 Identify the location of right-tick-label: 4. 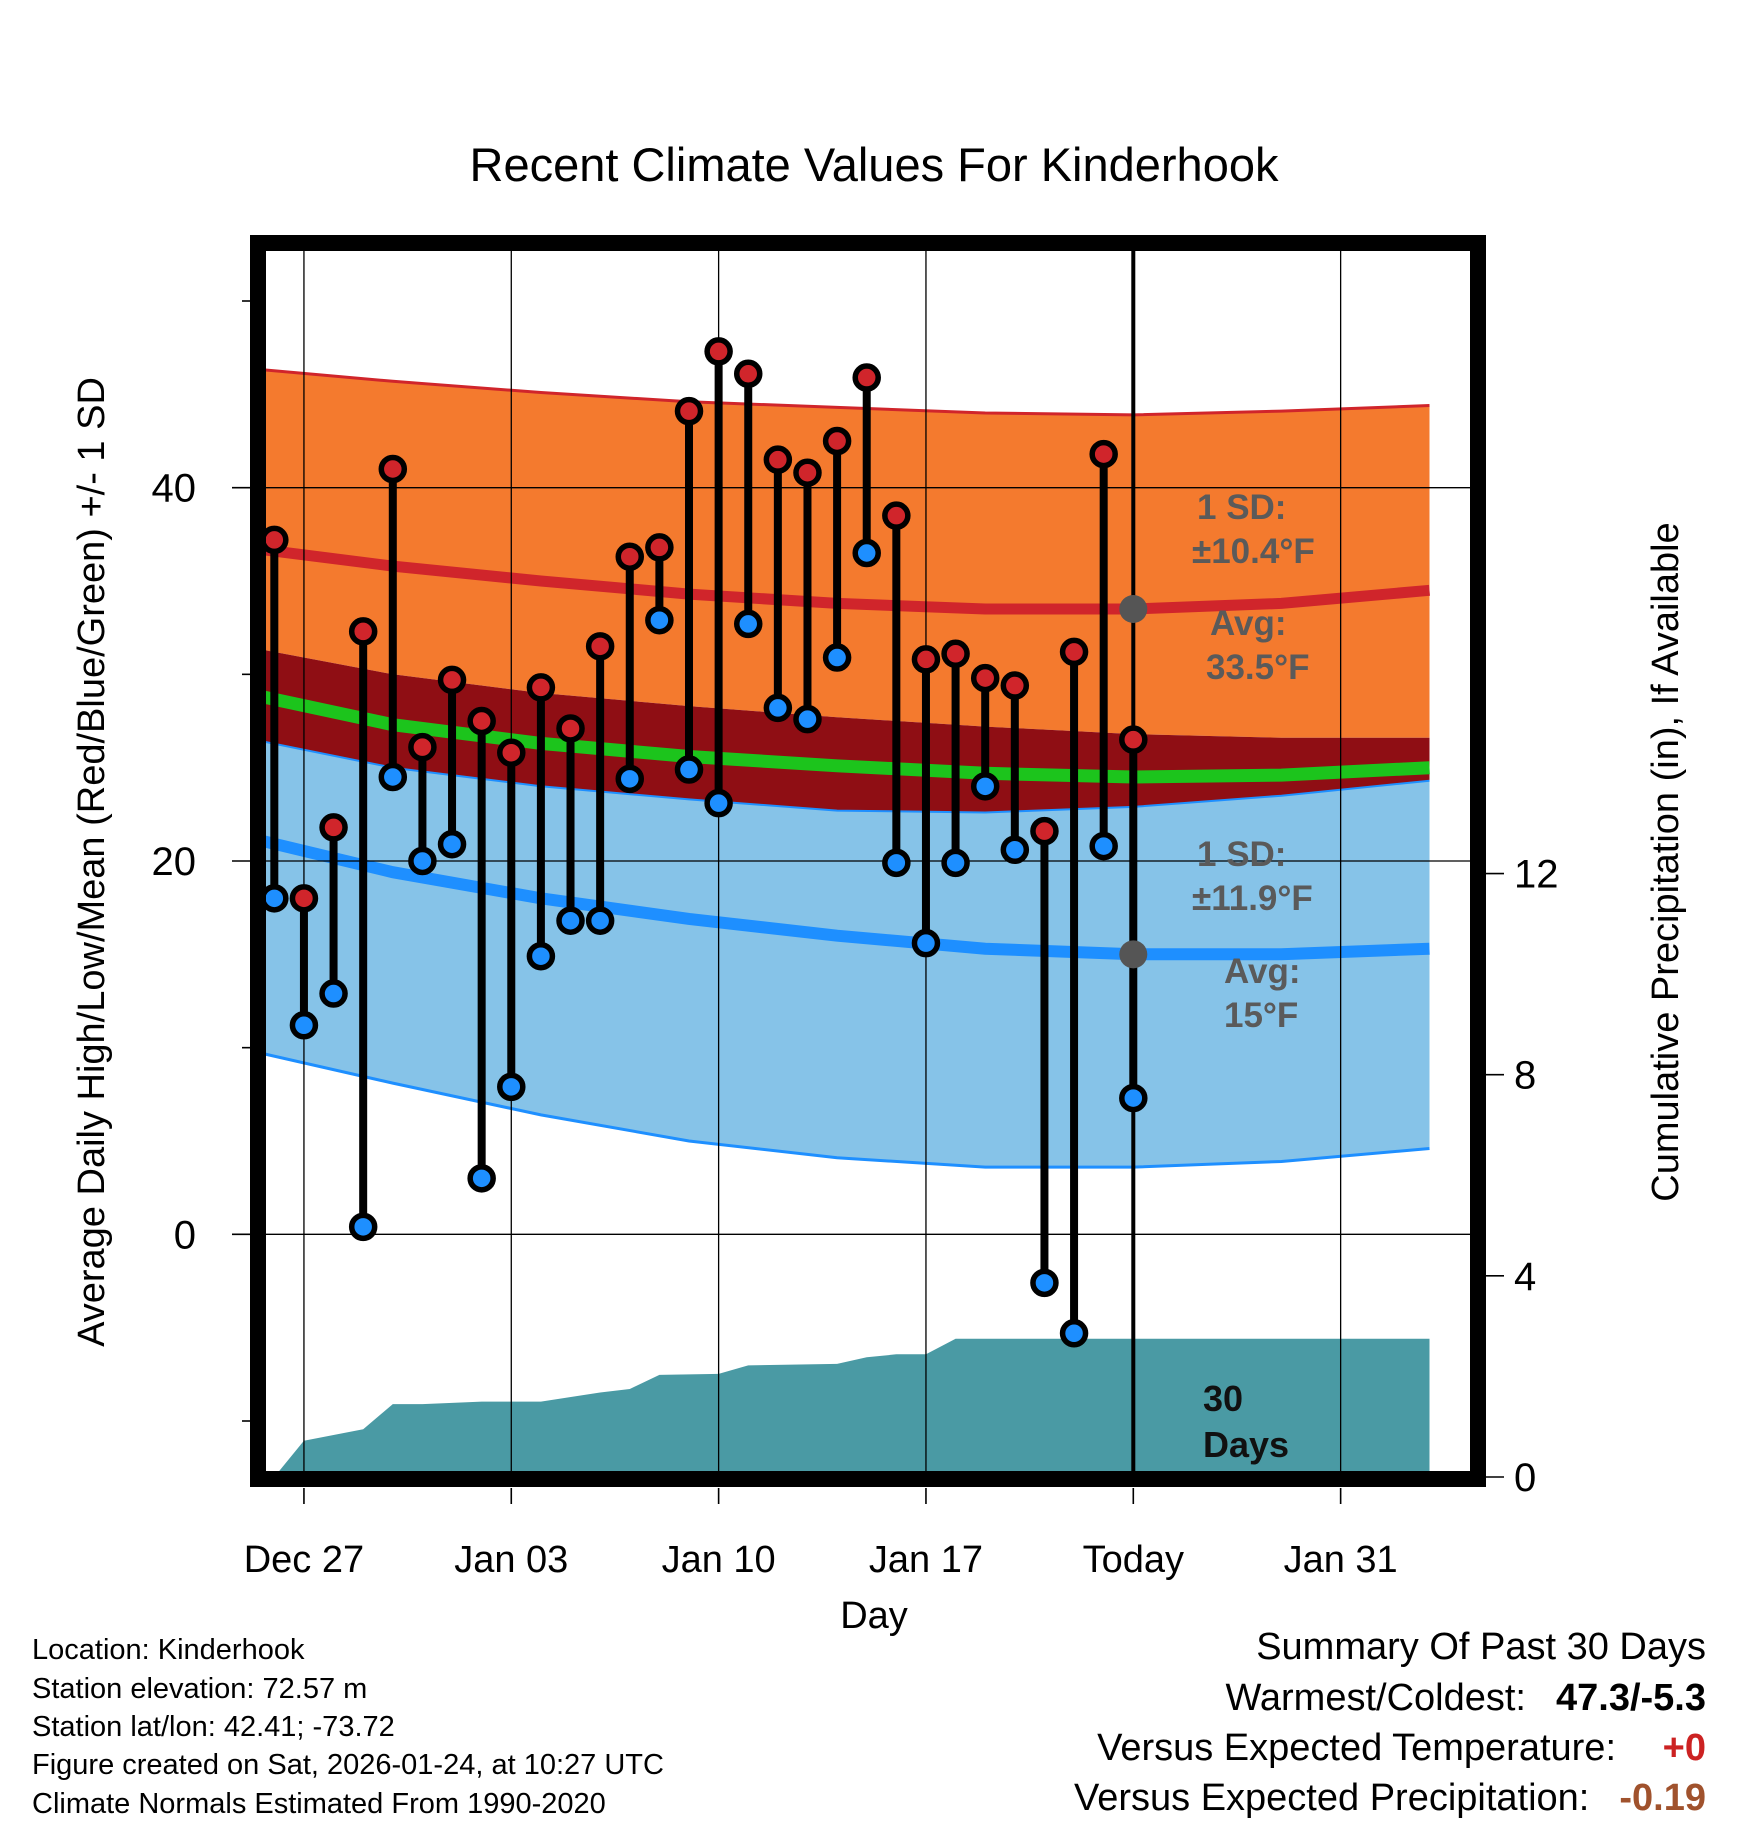
(1525, 1277).